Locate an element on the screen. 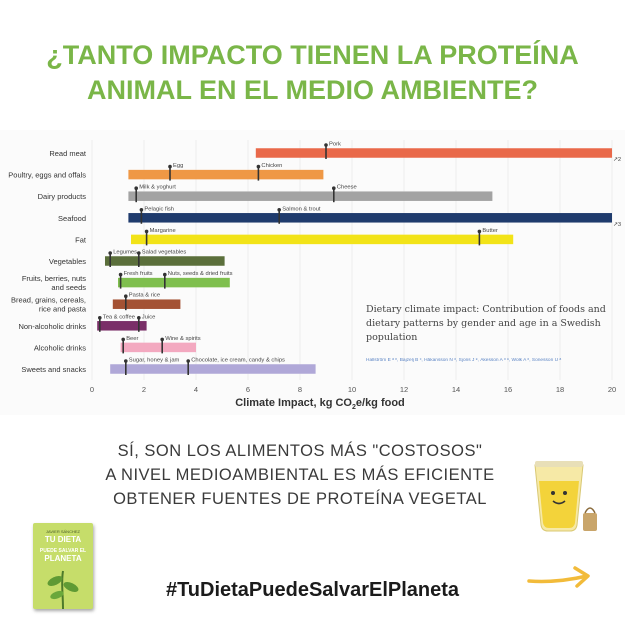 This screenshot has height=625, width=625. category-label: Sweets and snacks is located at coordinates (53, 369).